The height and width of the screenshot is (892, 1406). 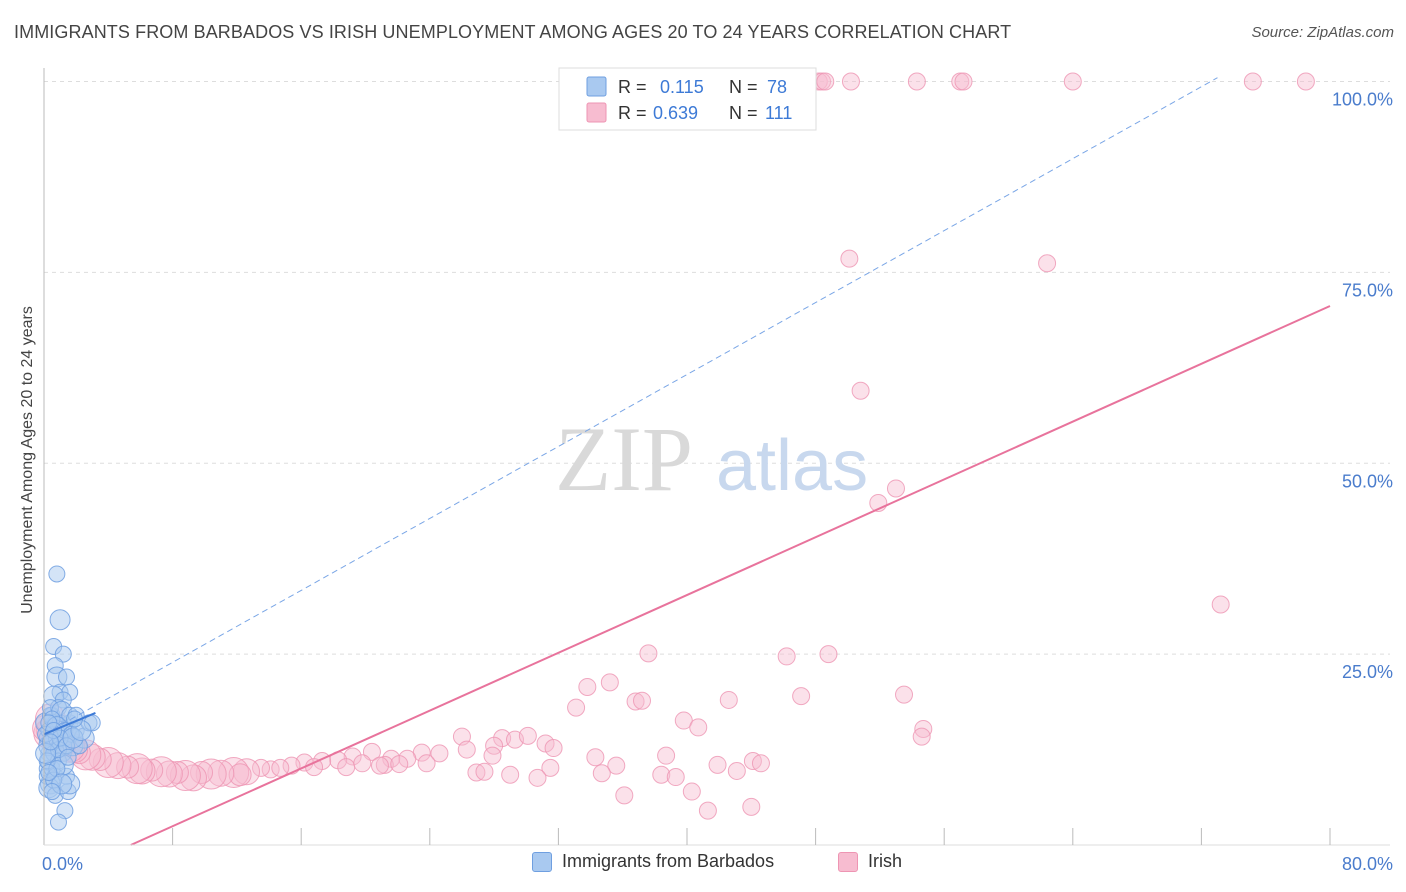 I want to click on source-label: Source: ZipAtlas.com, so click(x=1322, y=32).